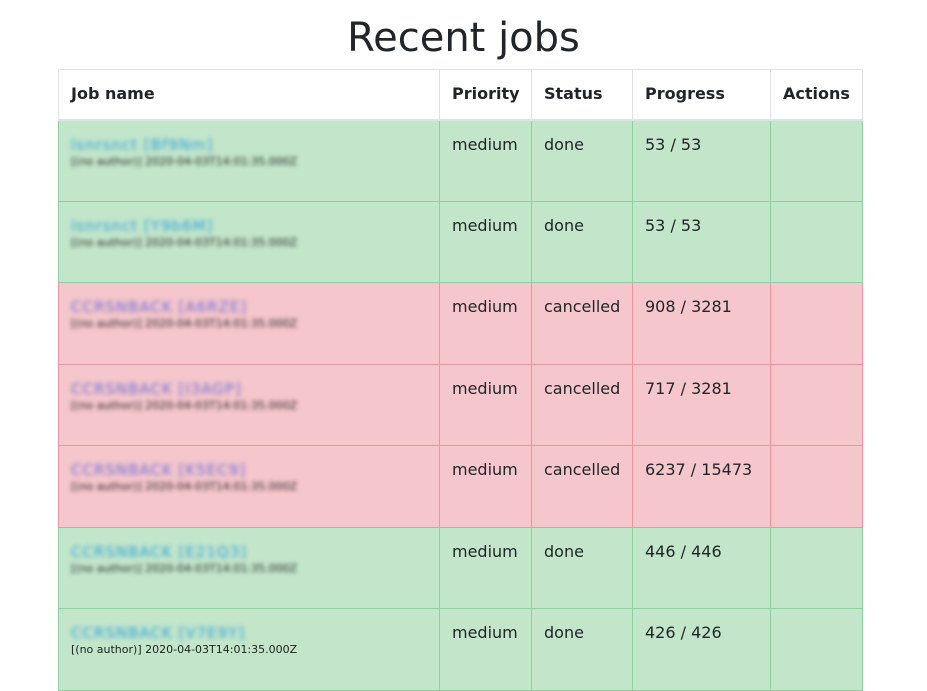 This screenshot has width=927, height=691. I want to click on page-title: Recent jobs, so click(463, 38).